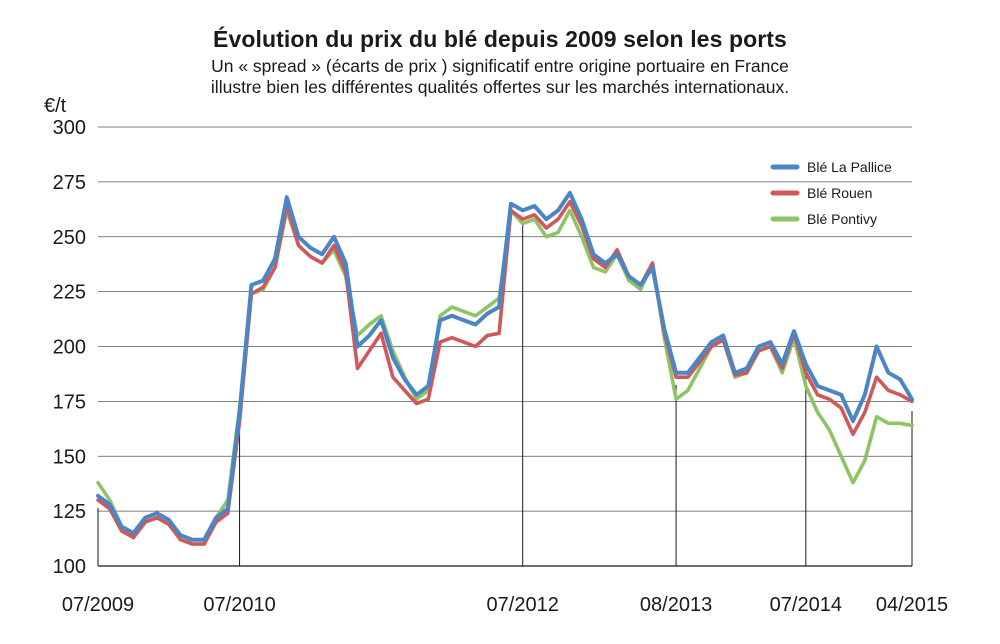  Describe the element at coordinates (69, 183) in the screenshot. I see `y-tick-label: 275` at that location.